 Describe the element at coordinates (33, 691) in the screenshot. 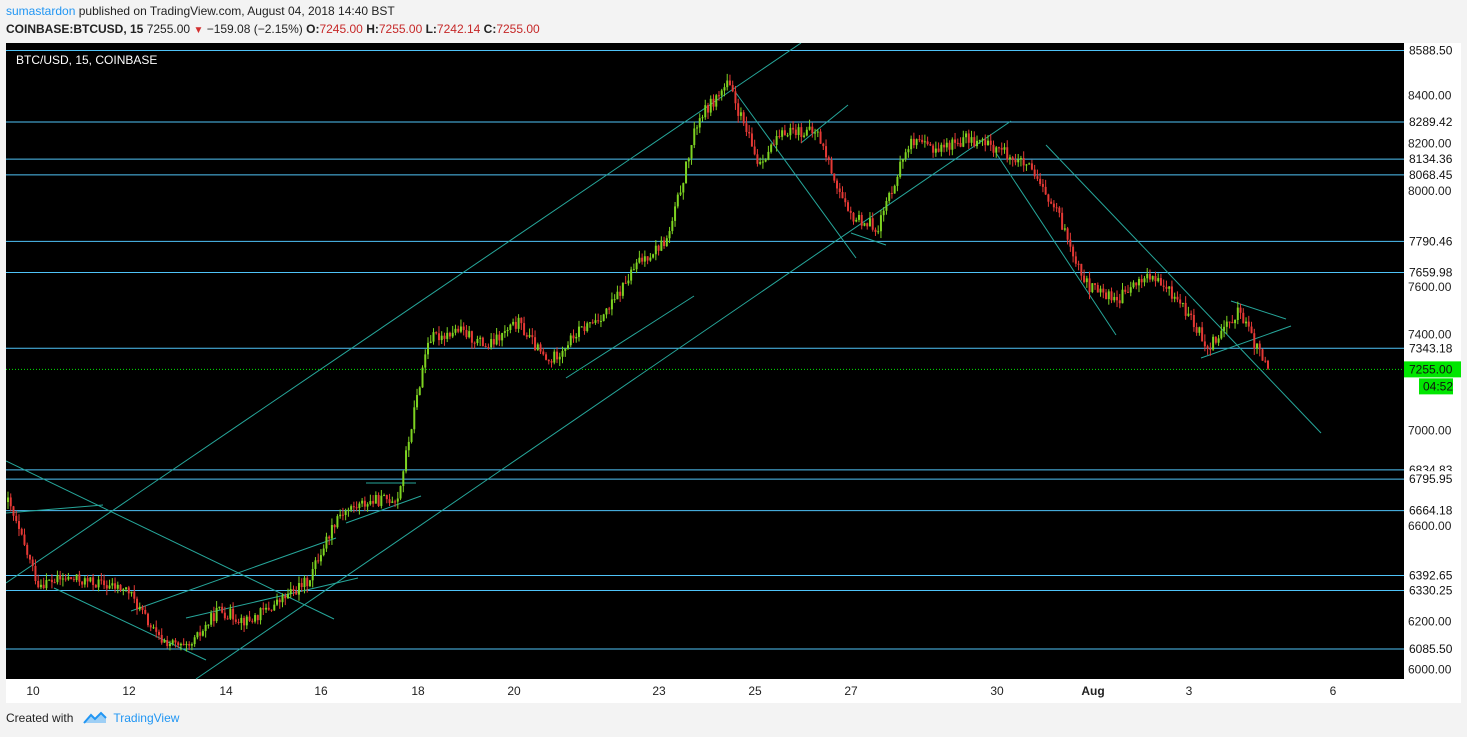

I see `x-tick-label: 10` at that location.